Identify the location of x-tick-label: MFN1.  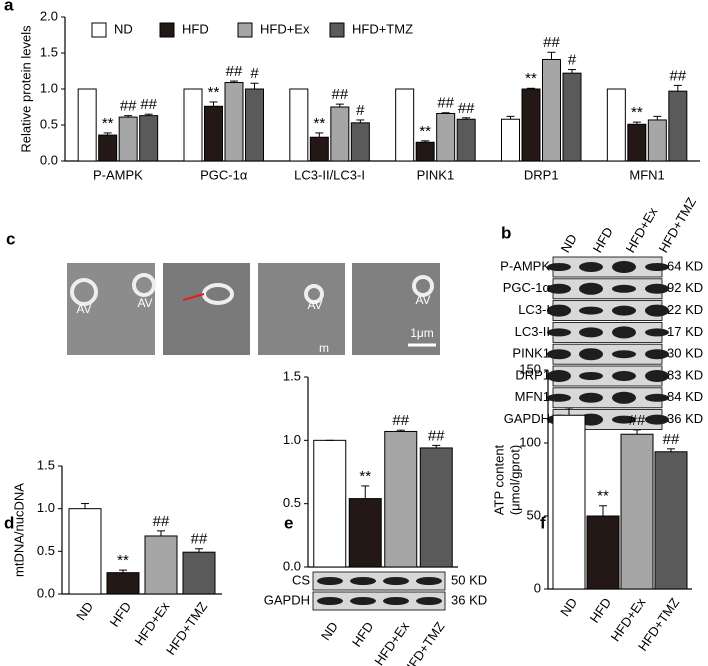
(646, 174).